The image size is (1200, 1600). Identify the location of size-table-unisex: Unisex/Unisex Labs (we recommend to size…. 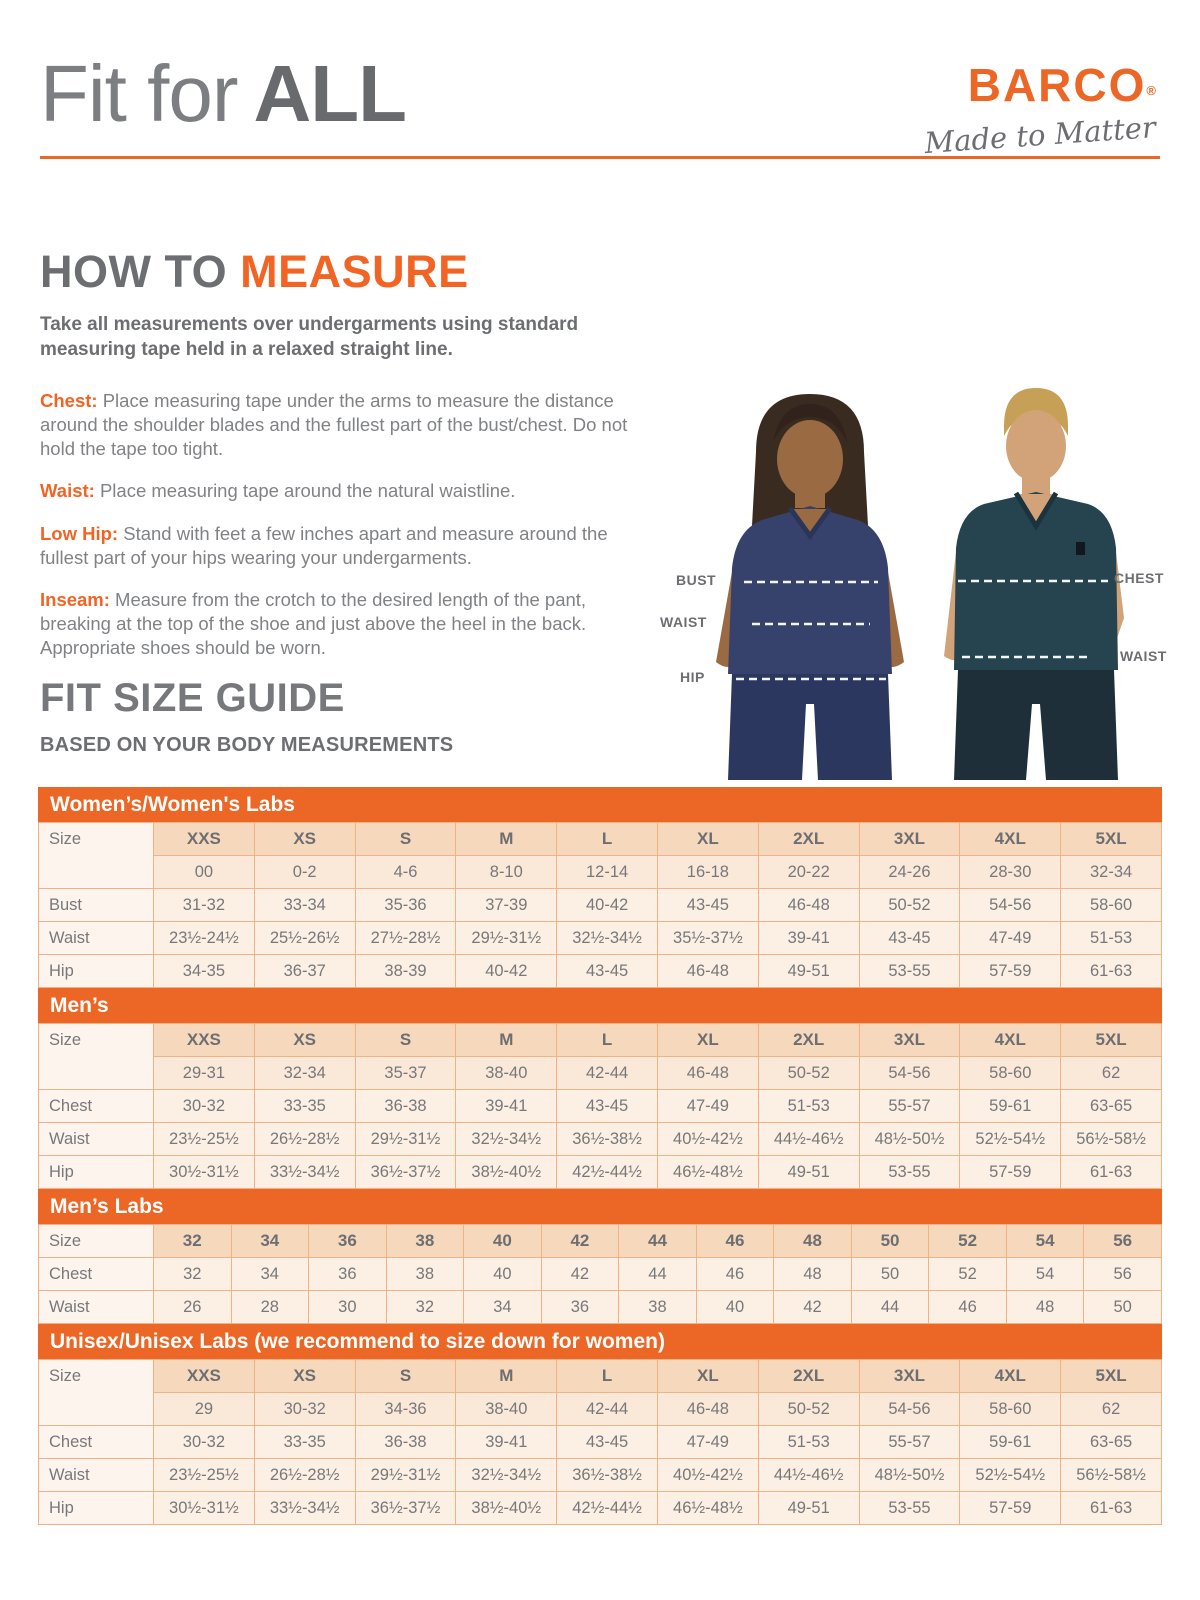
(600, 1424).